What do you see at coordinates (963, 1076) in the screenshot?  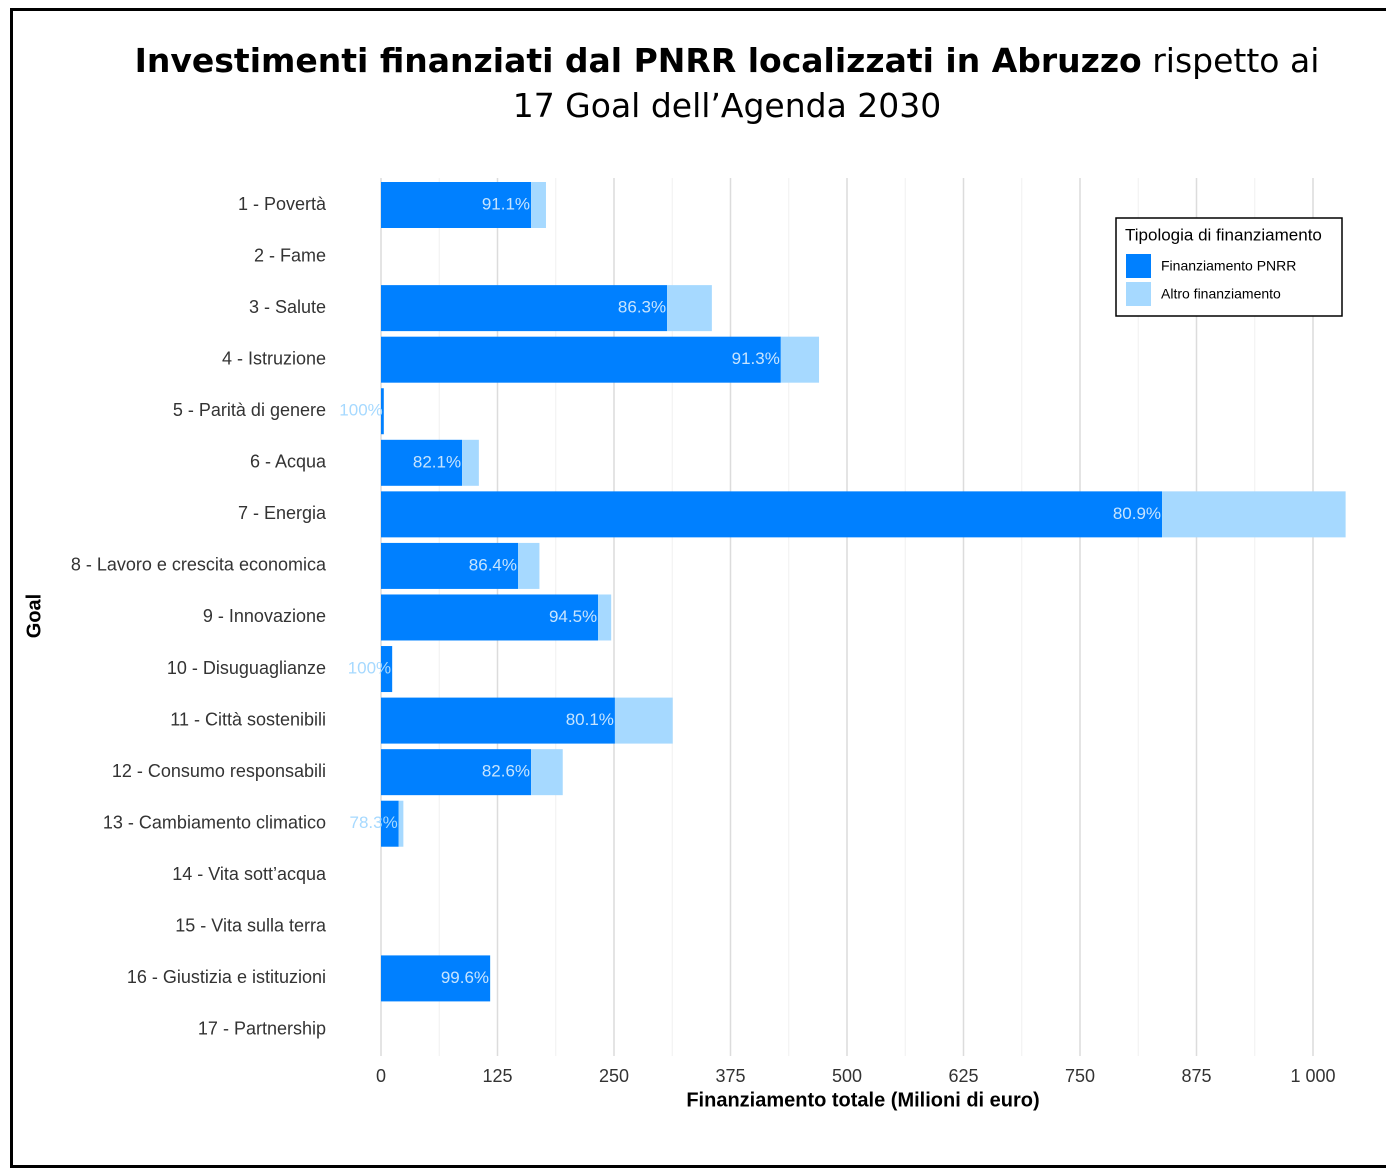 I see `x-tick-label: 625` at bounding box center [963, 1076].